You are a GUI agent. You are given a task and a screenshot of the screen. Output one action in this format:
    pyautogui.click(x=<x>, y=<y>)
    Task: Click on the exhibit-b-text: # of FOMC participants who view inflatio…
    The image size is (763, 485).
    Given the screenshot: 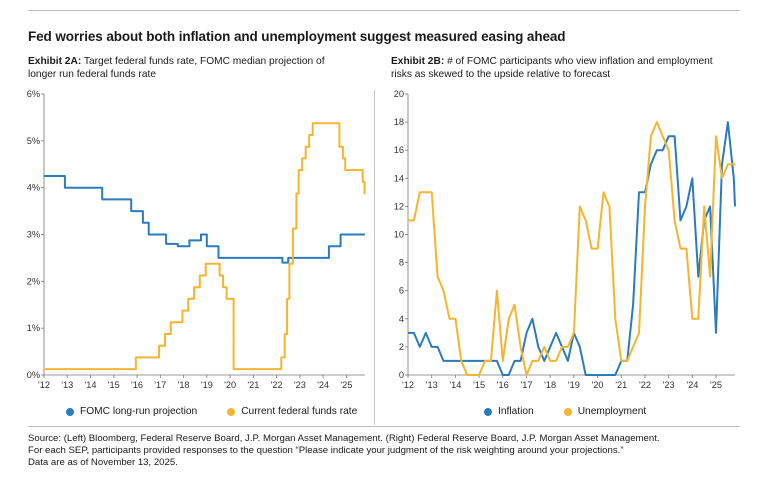 What is the action you would take?
    pyautogui.click(x=552, y=68)
    